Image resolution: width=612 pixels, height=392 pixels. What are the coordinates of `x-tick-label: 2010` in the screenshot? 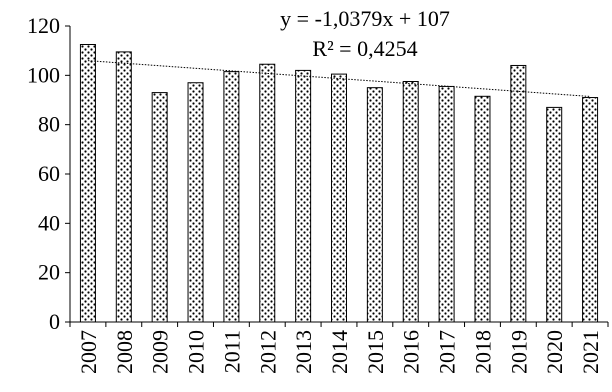 It's located at (196, 352).